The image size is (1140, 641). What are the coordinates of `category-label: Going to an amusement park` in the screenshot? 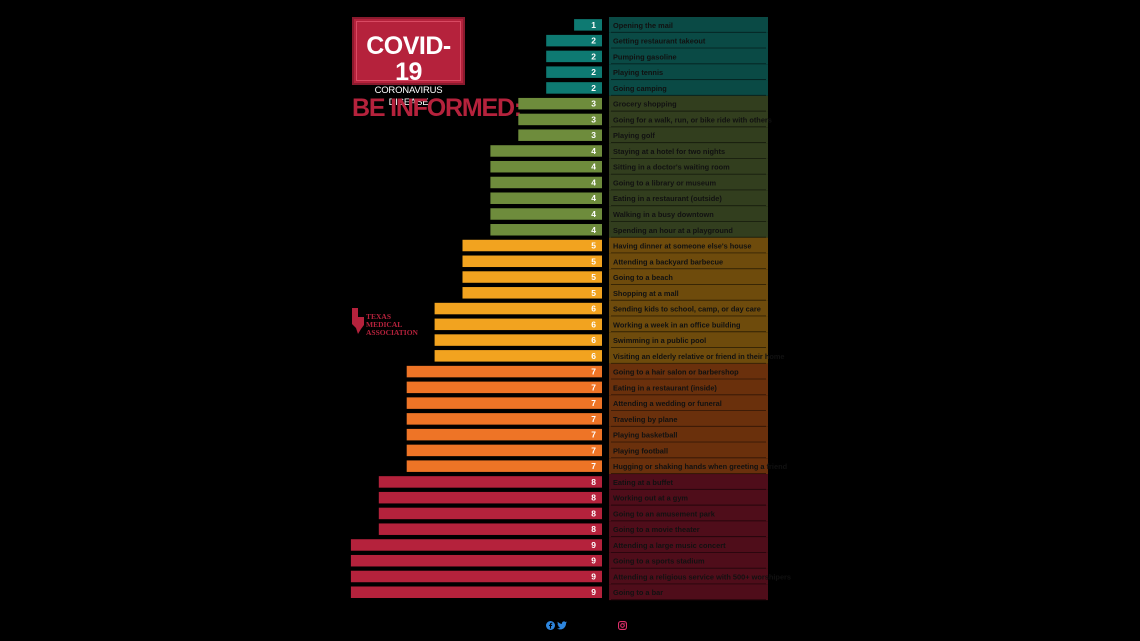 It's located at (664, 513).